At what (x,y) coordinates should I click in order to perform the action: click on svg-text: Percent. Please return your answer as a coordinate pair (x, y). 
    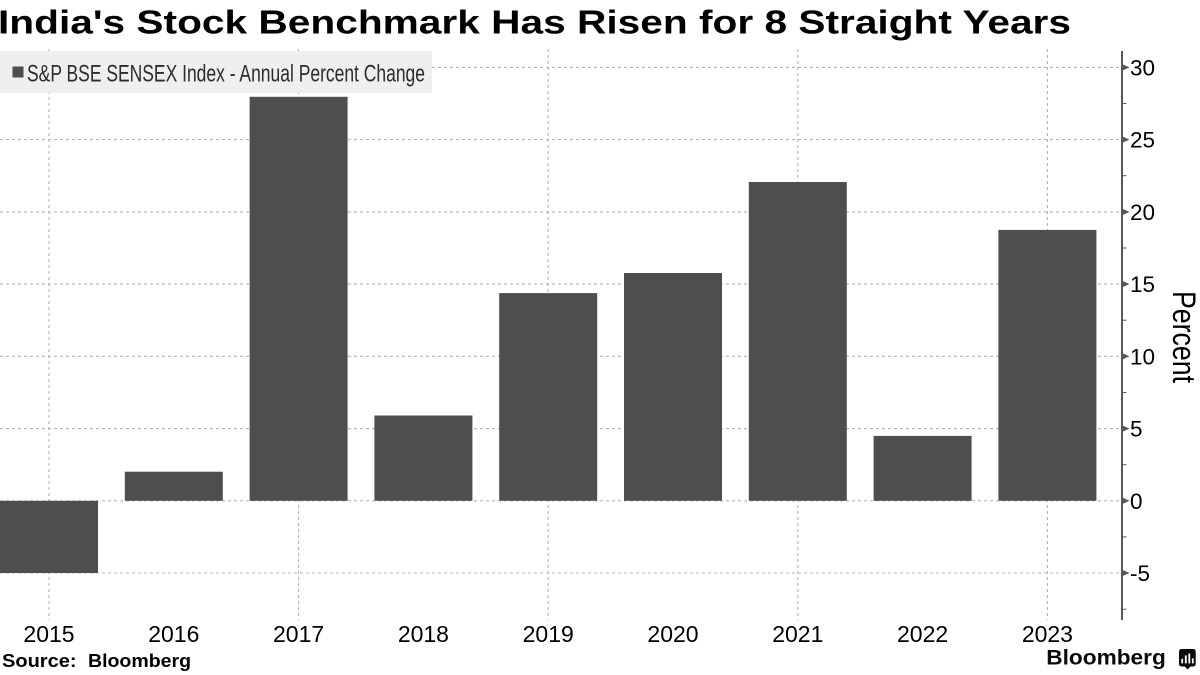
    Looking at the image, I should click on (1183, 337).